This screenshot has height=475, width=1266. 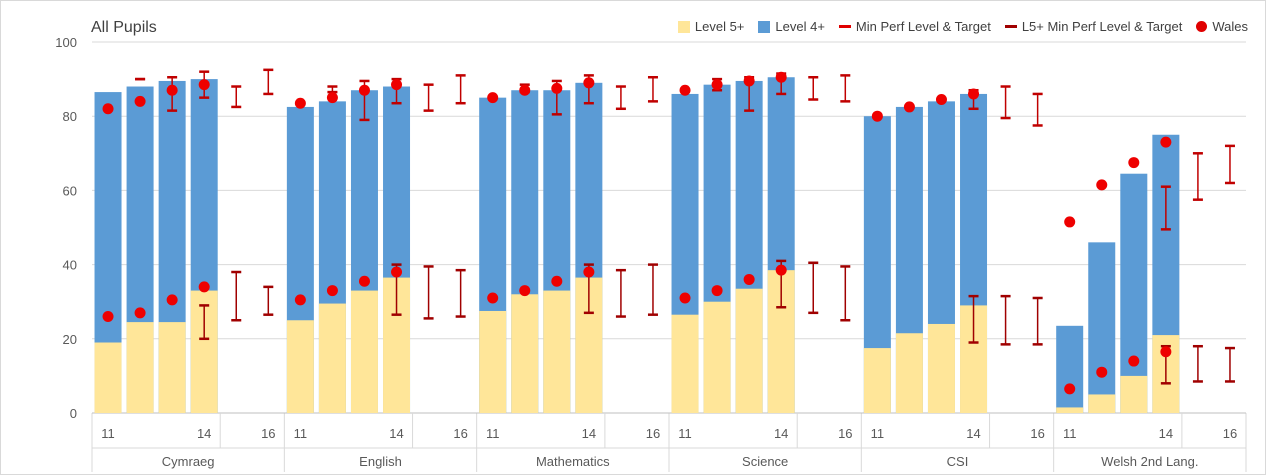 I want to click on category-label: CSI, so click(x=958, y=461).